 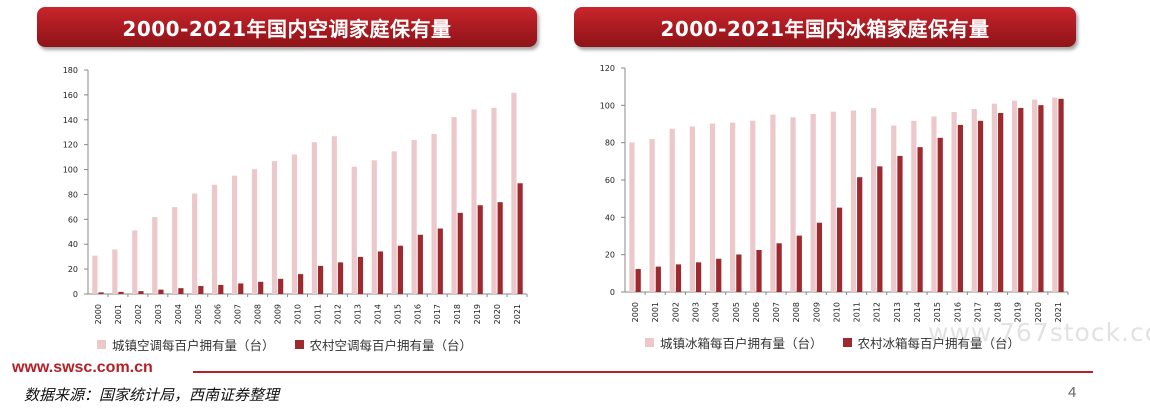 What do you see at coordinates (181, 291) in the screenshot?
I see `rural-ac-bar-2004` at bounding box center [181, 291].